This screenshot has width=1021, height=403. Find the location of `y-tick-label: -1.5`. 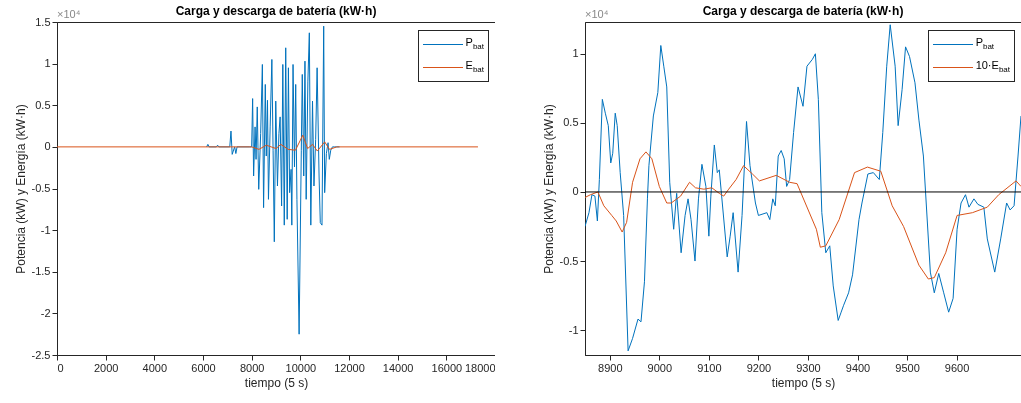

y-tick-label: -1.5 is located at coordinates (41, 271).